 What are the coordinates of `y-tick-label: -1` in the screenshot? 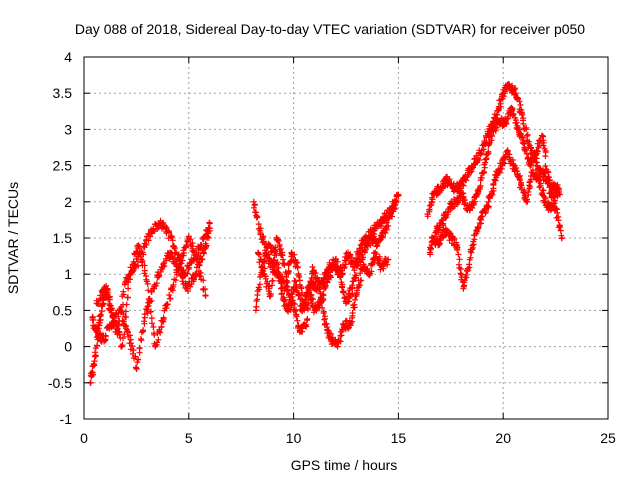 It's located at (66, 419).